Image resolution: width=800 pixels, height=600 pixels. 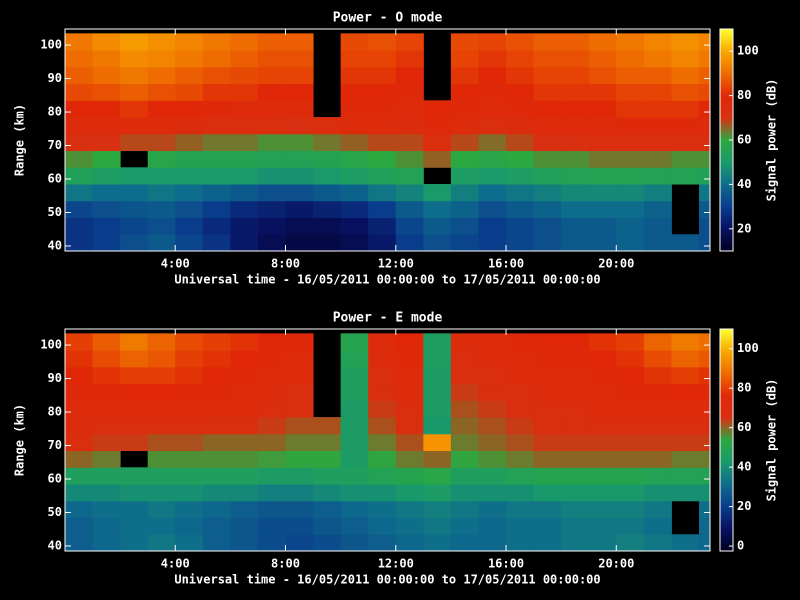 What do you see at coordinates (175, 564) in the screenshot?
I see `x-tick-label: 4:00` at bounding box center [175, 564].